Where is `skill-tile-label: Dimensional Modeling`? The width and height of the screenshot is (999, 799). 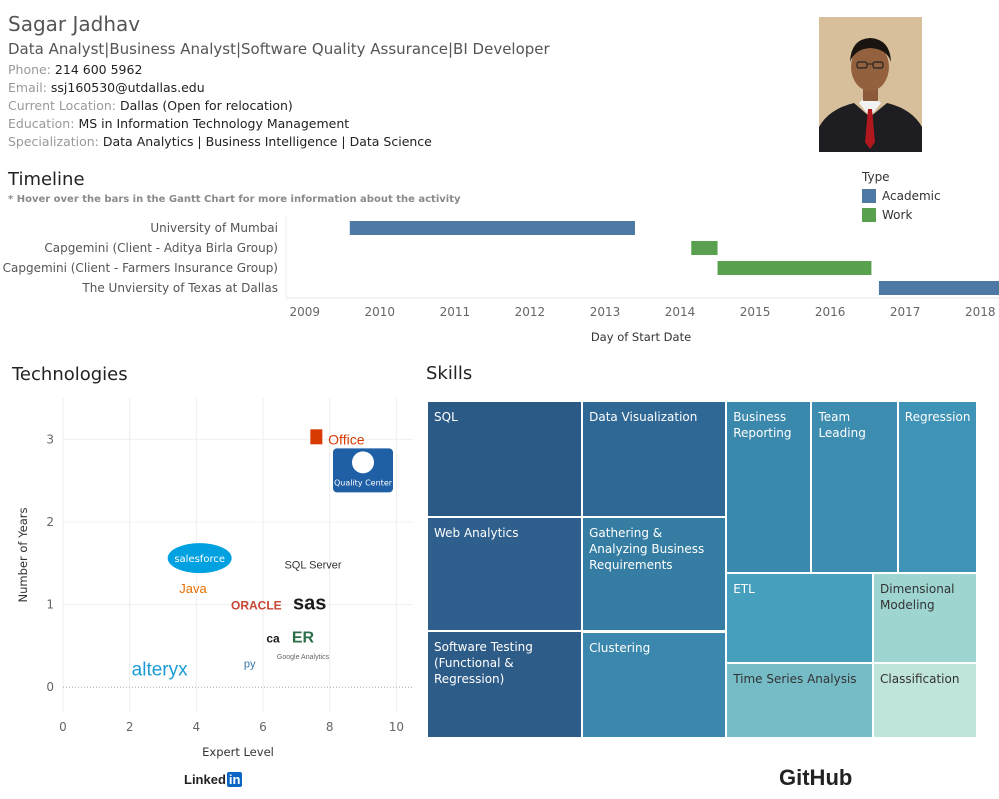
skill-tile-label: Dimensional Modeling is located at coordinates (917, 596).